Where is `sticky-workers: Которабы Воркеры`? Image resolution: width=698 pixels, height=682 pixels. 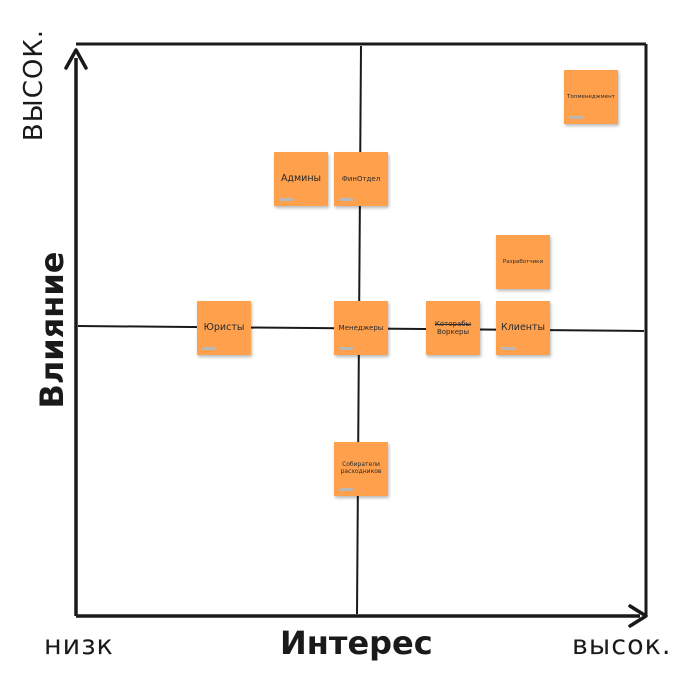 sticky-workers: Которабы Воркеры is located at coordinates (453, 328).